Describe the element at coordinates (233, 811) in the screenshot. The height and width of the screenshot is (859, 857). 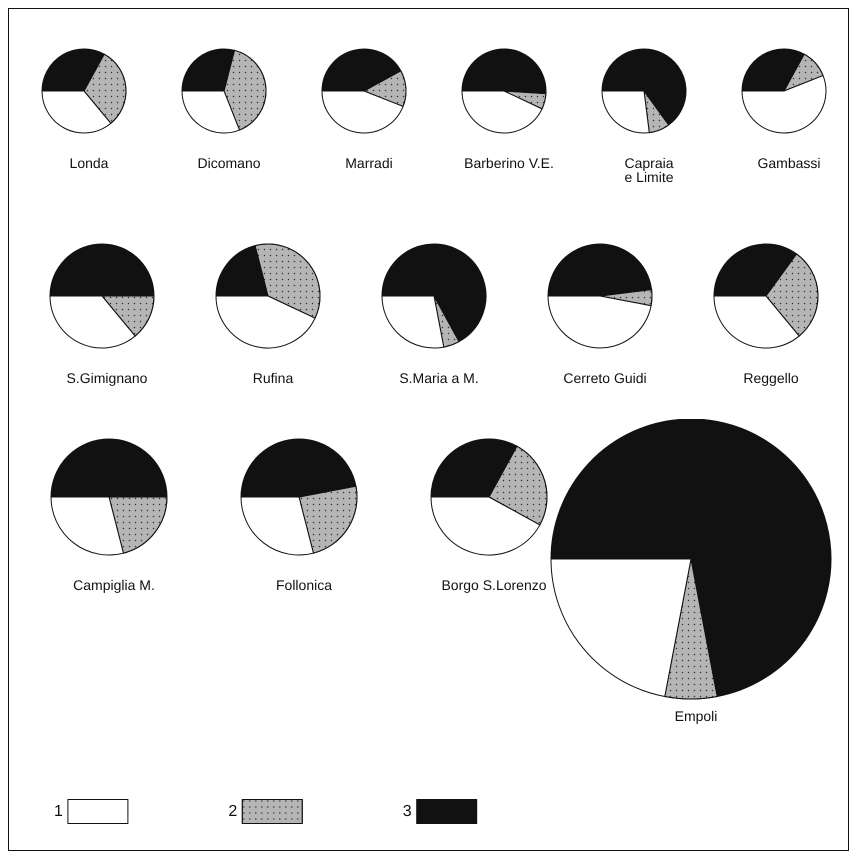
I see `legend-label: 2` at that location.